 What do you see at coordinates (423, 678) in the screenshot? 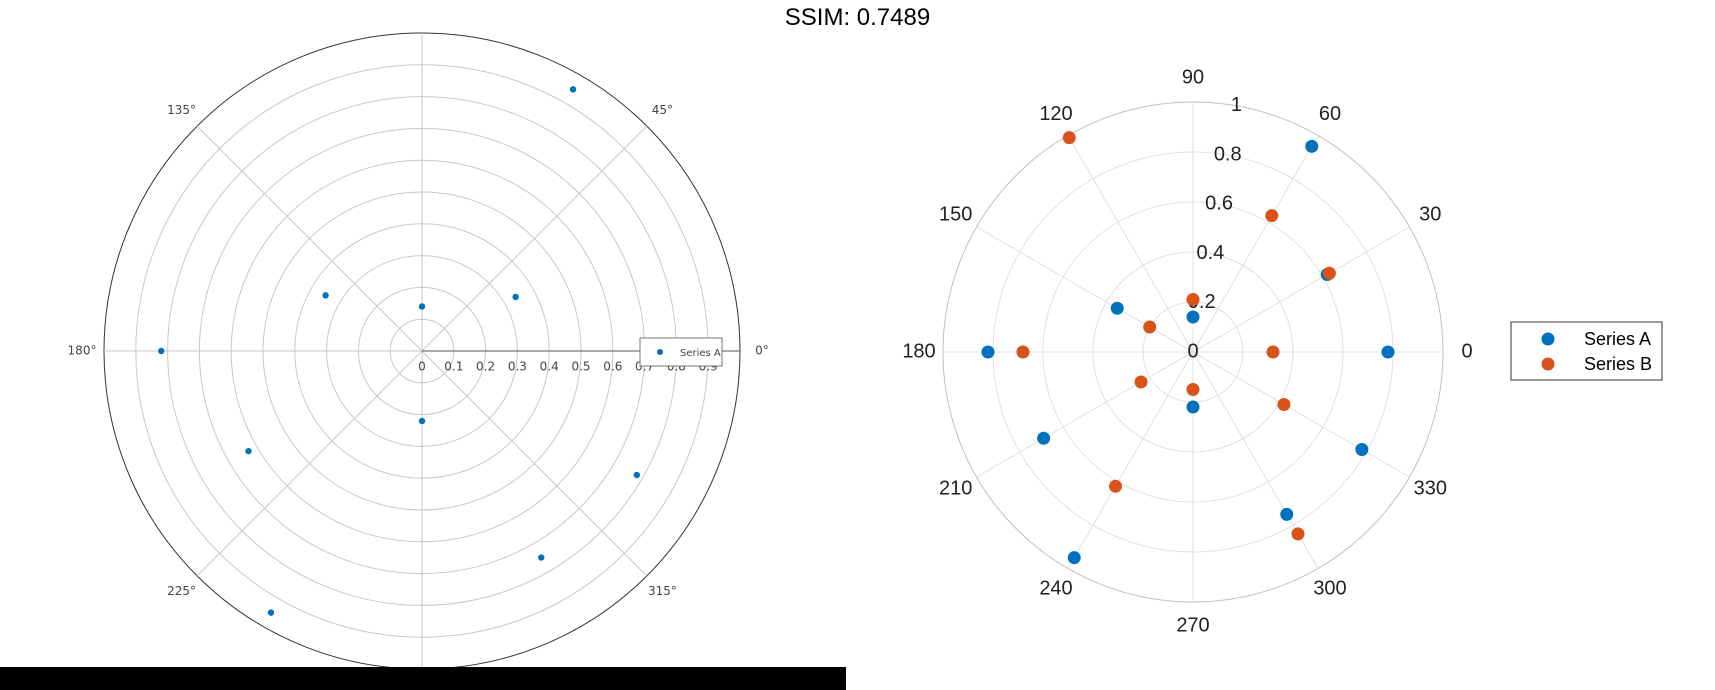
I see `bottom-black-bar` at bounding box center [423, 678].